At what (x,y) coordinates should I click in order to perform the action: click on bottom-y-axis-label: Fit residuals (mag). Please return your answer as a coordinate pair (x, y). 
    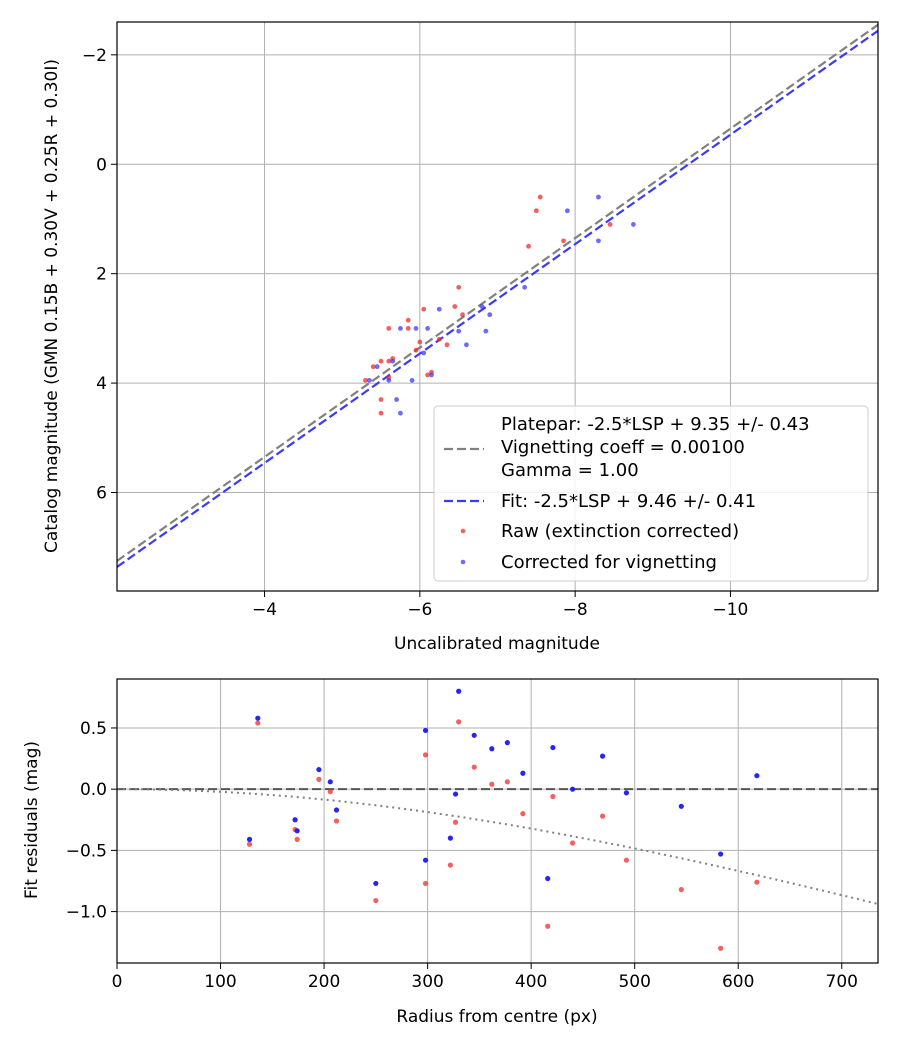
    Looking at the image, I should click on (32, 820).